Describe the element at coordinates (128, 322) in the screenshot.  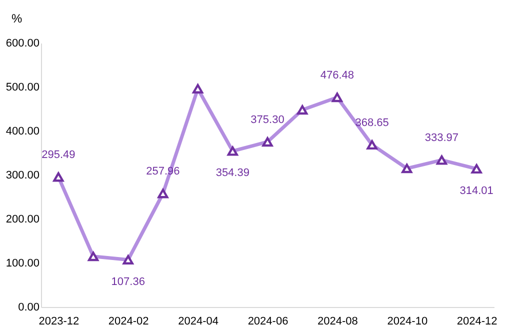
I see `x-tick-label: 2024-02` at that location.